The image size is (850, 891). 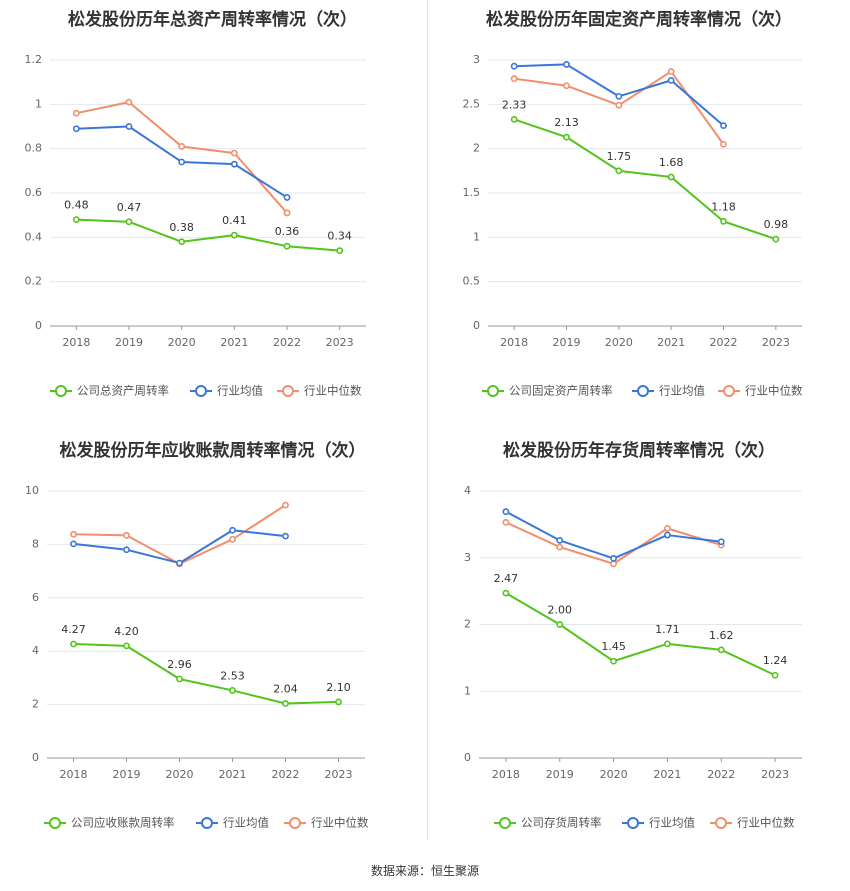 What do you see at coordinates (561, 391) in the screenshot?
I see `legend-label: 公司固定资产周转率` at bounding box center [561, 391].